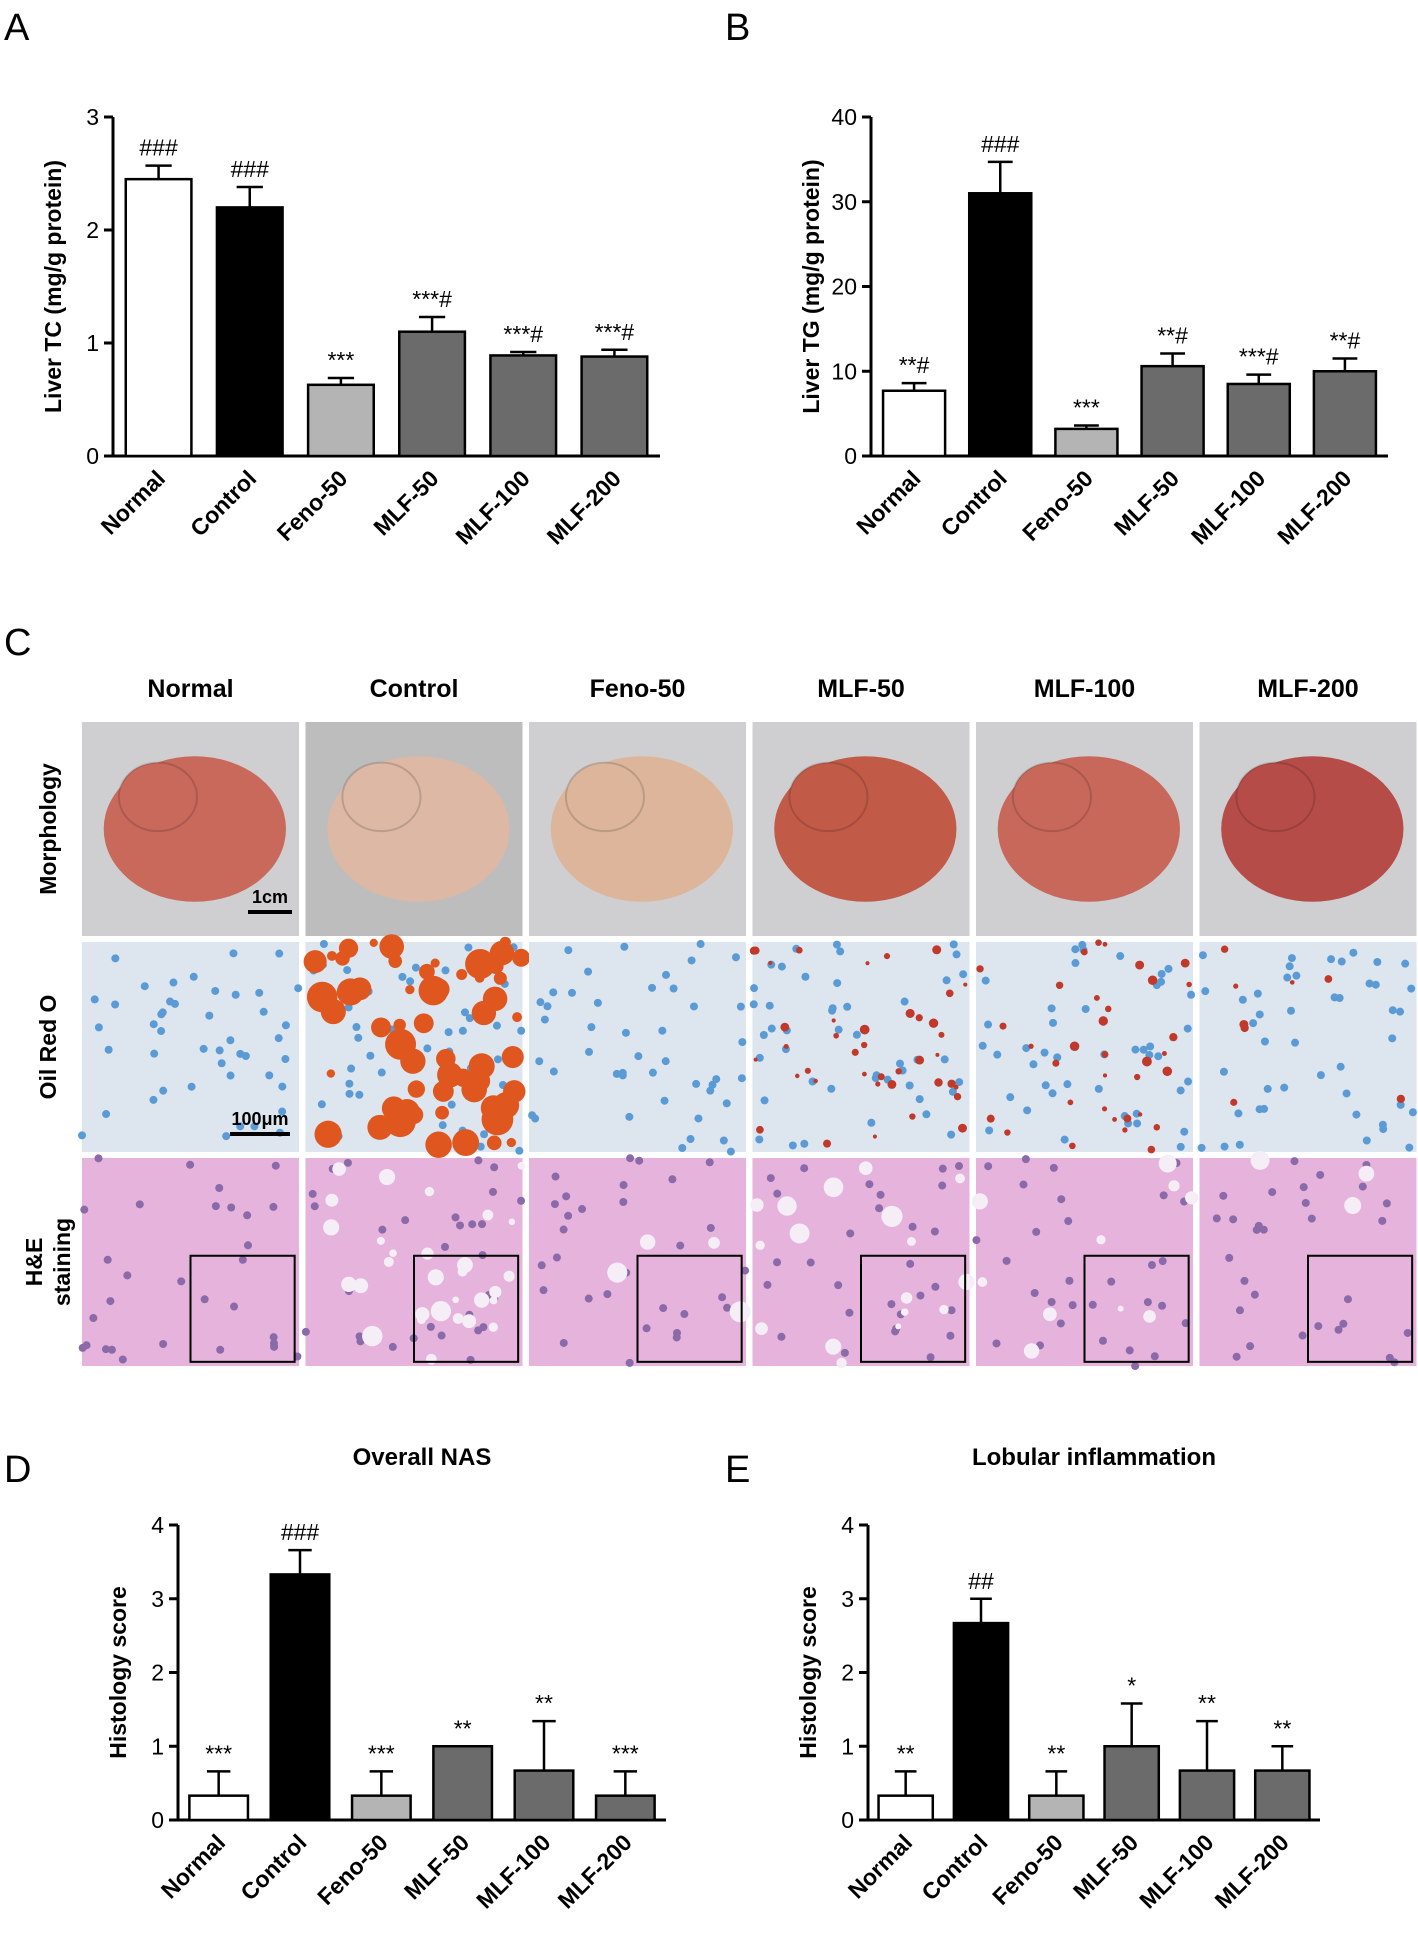  I want to click on y-tick-label: 0, so click(847, 1820).